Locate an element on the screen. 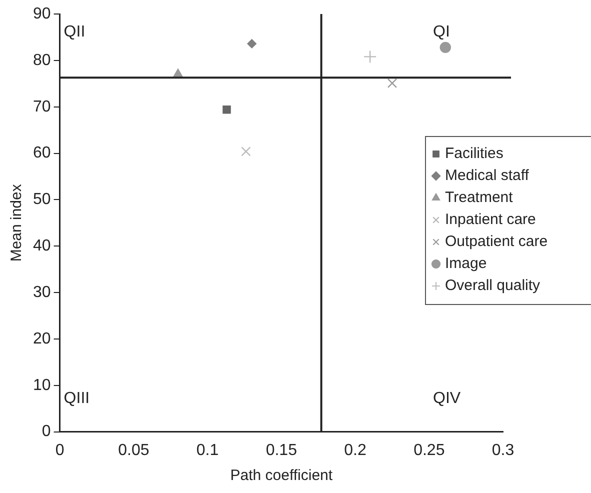 This screenshot has height=493, width=591. y-tick-label: 70 is located at coordinates (42, 107).